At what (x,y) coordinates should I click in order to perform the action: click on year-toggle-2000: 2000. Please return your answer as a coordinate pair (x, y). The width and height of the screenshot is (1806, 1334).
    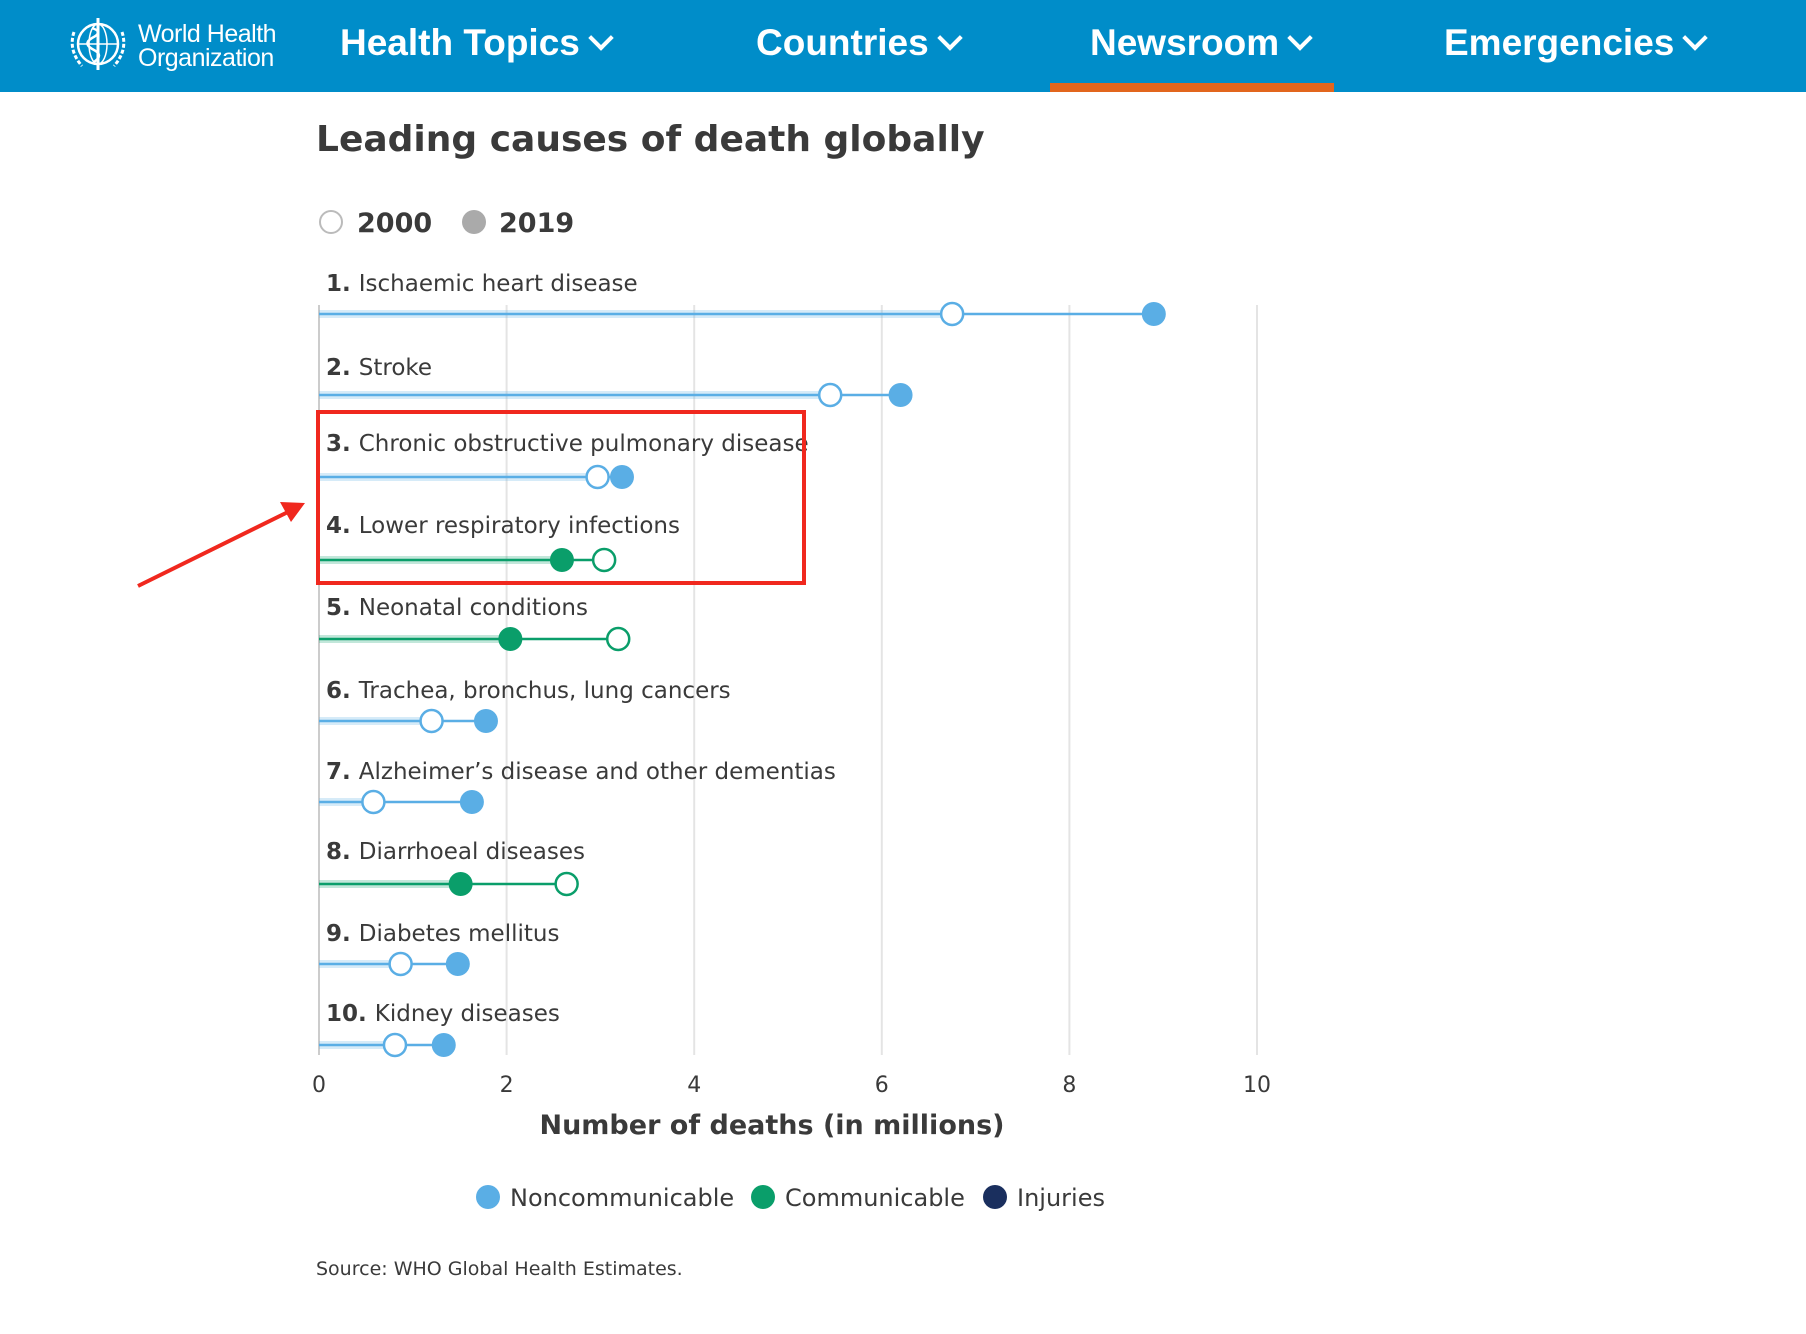
    Looking at the image, I should click on (375, 223).